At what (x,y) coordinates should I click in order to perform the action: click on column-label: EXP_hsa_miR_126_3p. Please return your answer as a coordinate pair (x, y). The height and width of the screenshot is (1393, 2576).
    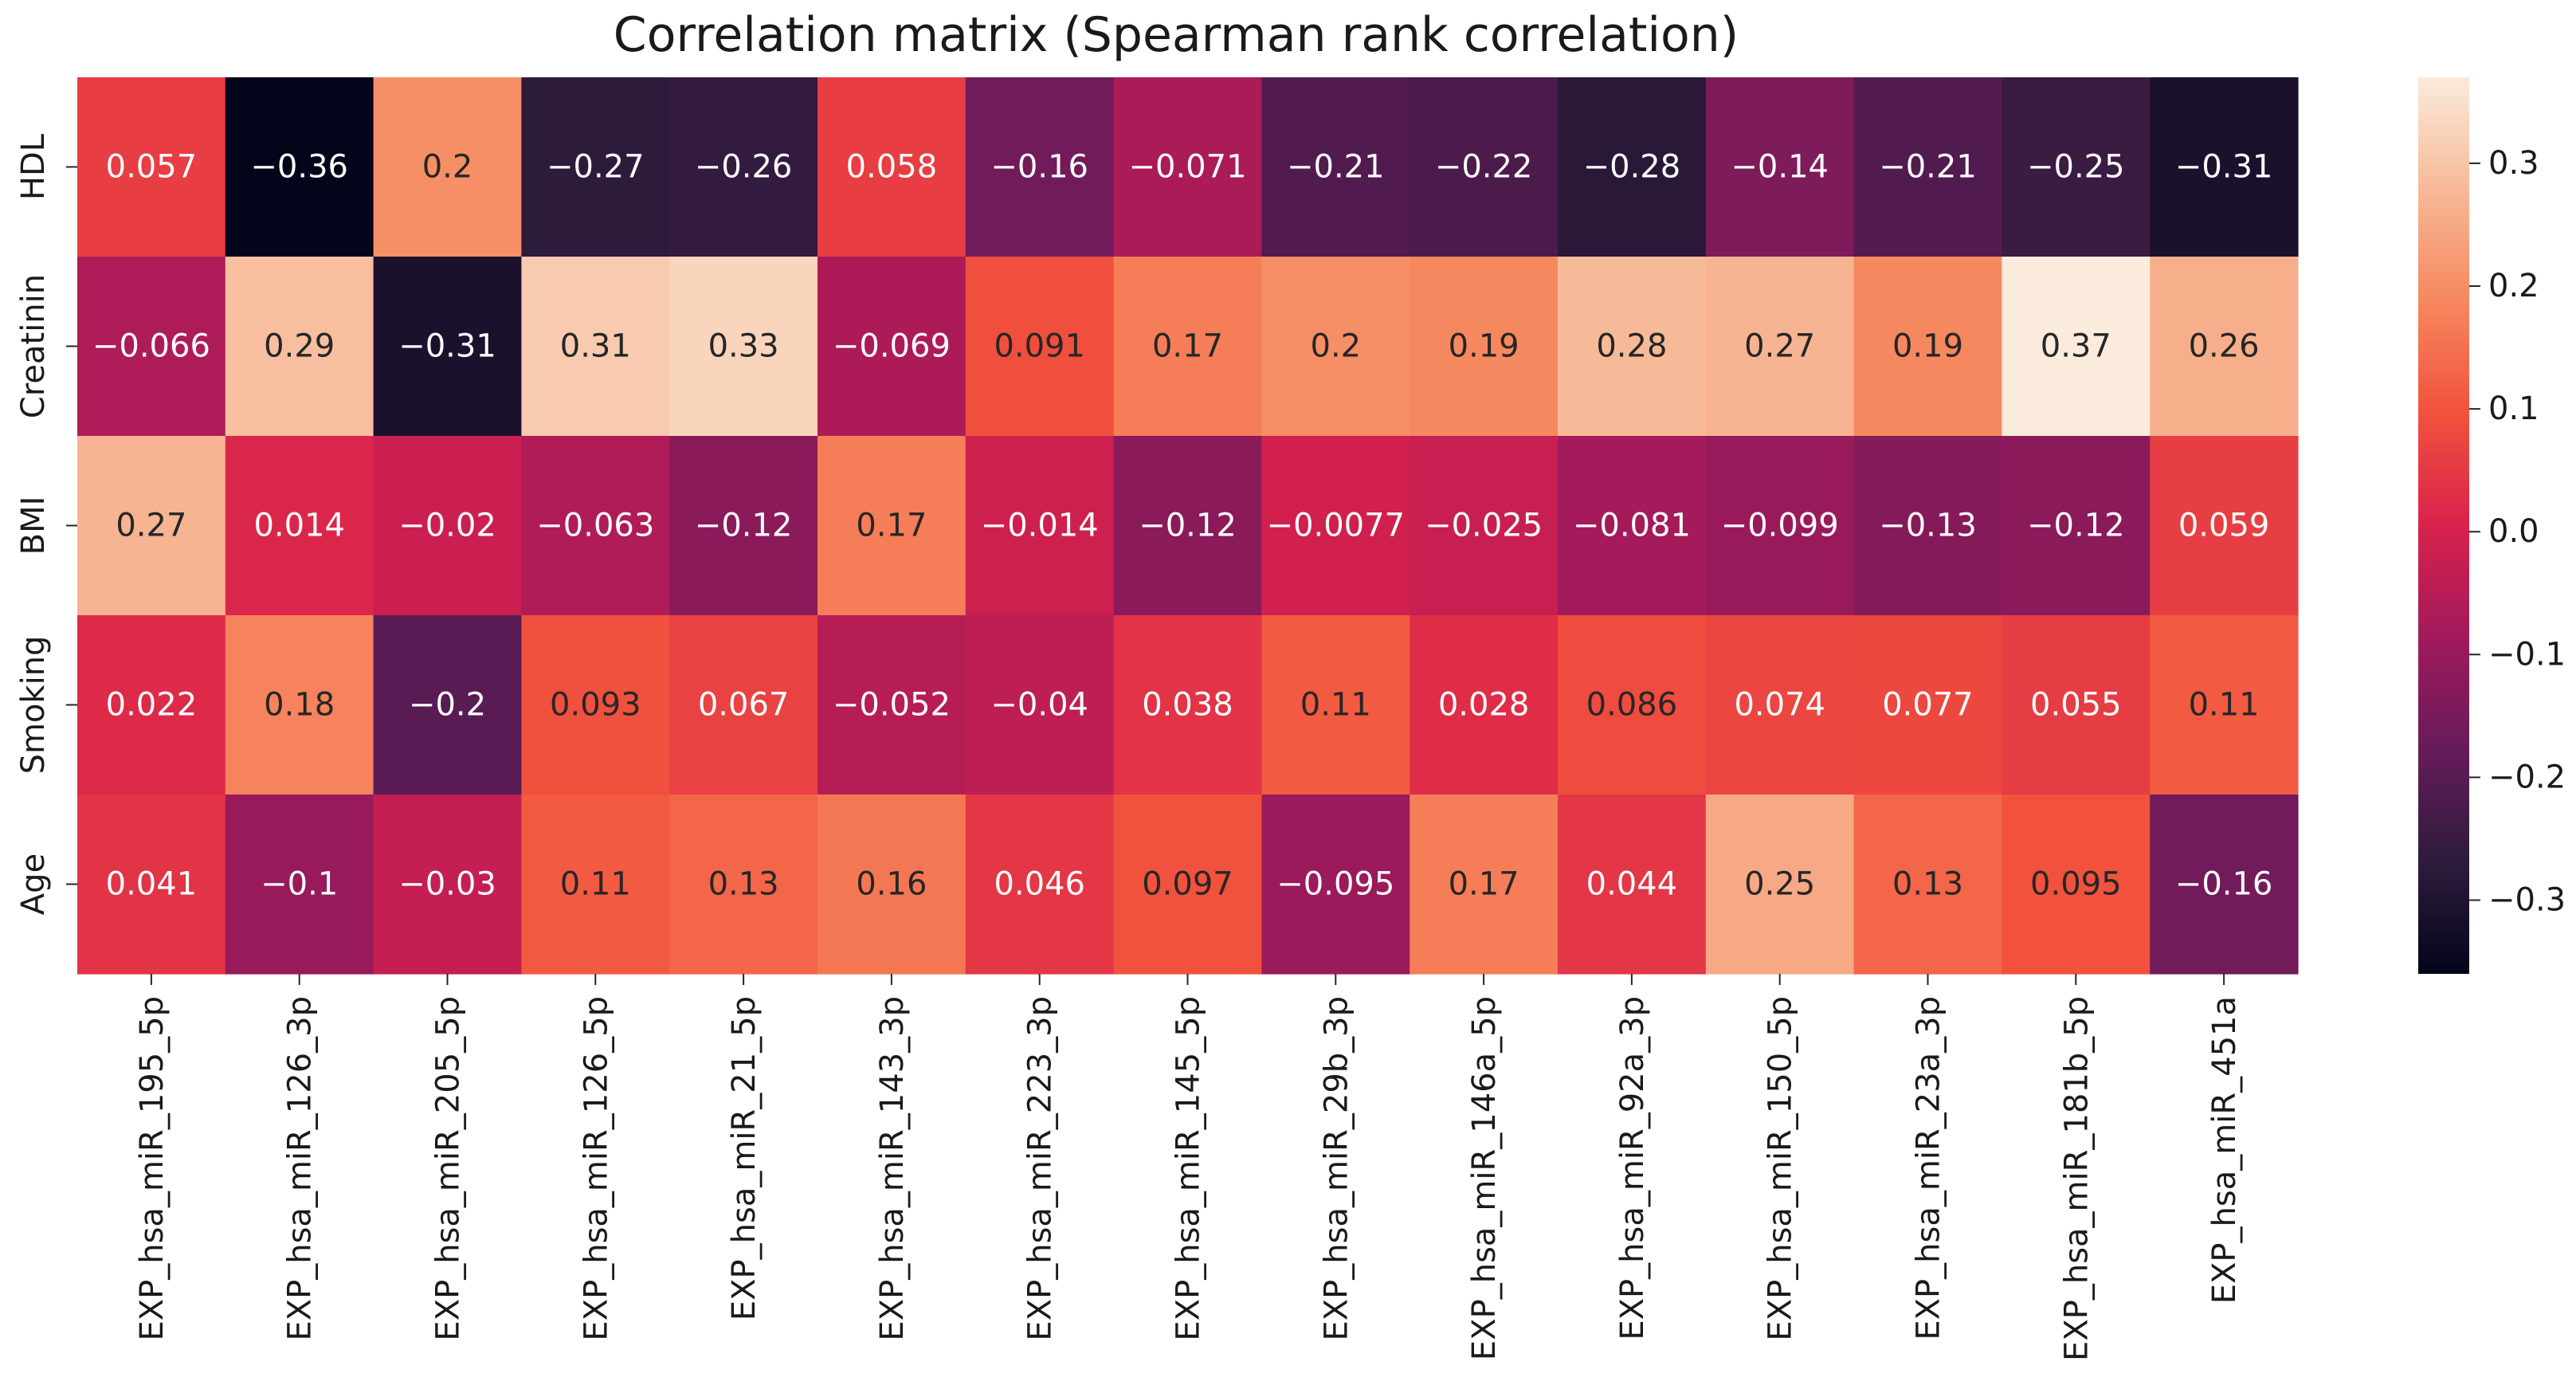
    Looking at the image, I should click on (300, 1168).